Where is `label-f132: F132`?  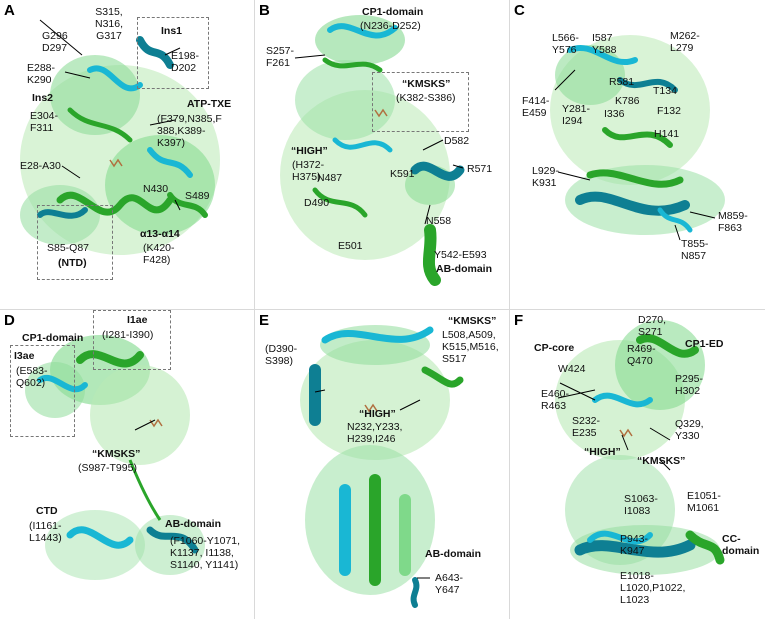 label-f132: F132 is located at coordinates (669, 111).